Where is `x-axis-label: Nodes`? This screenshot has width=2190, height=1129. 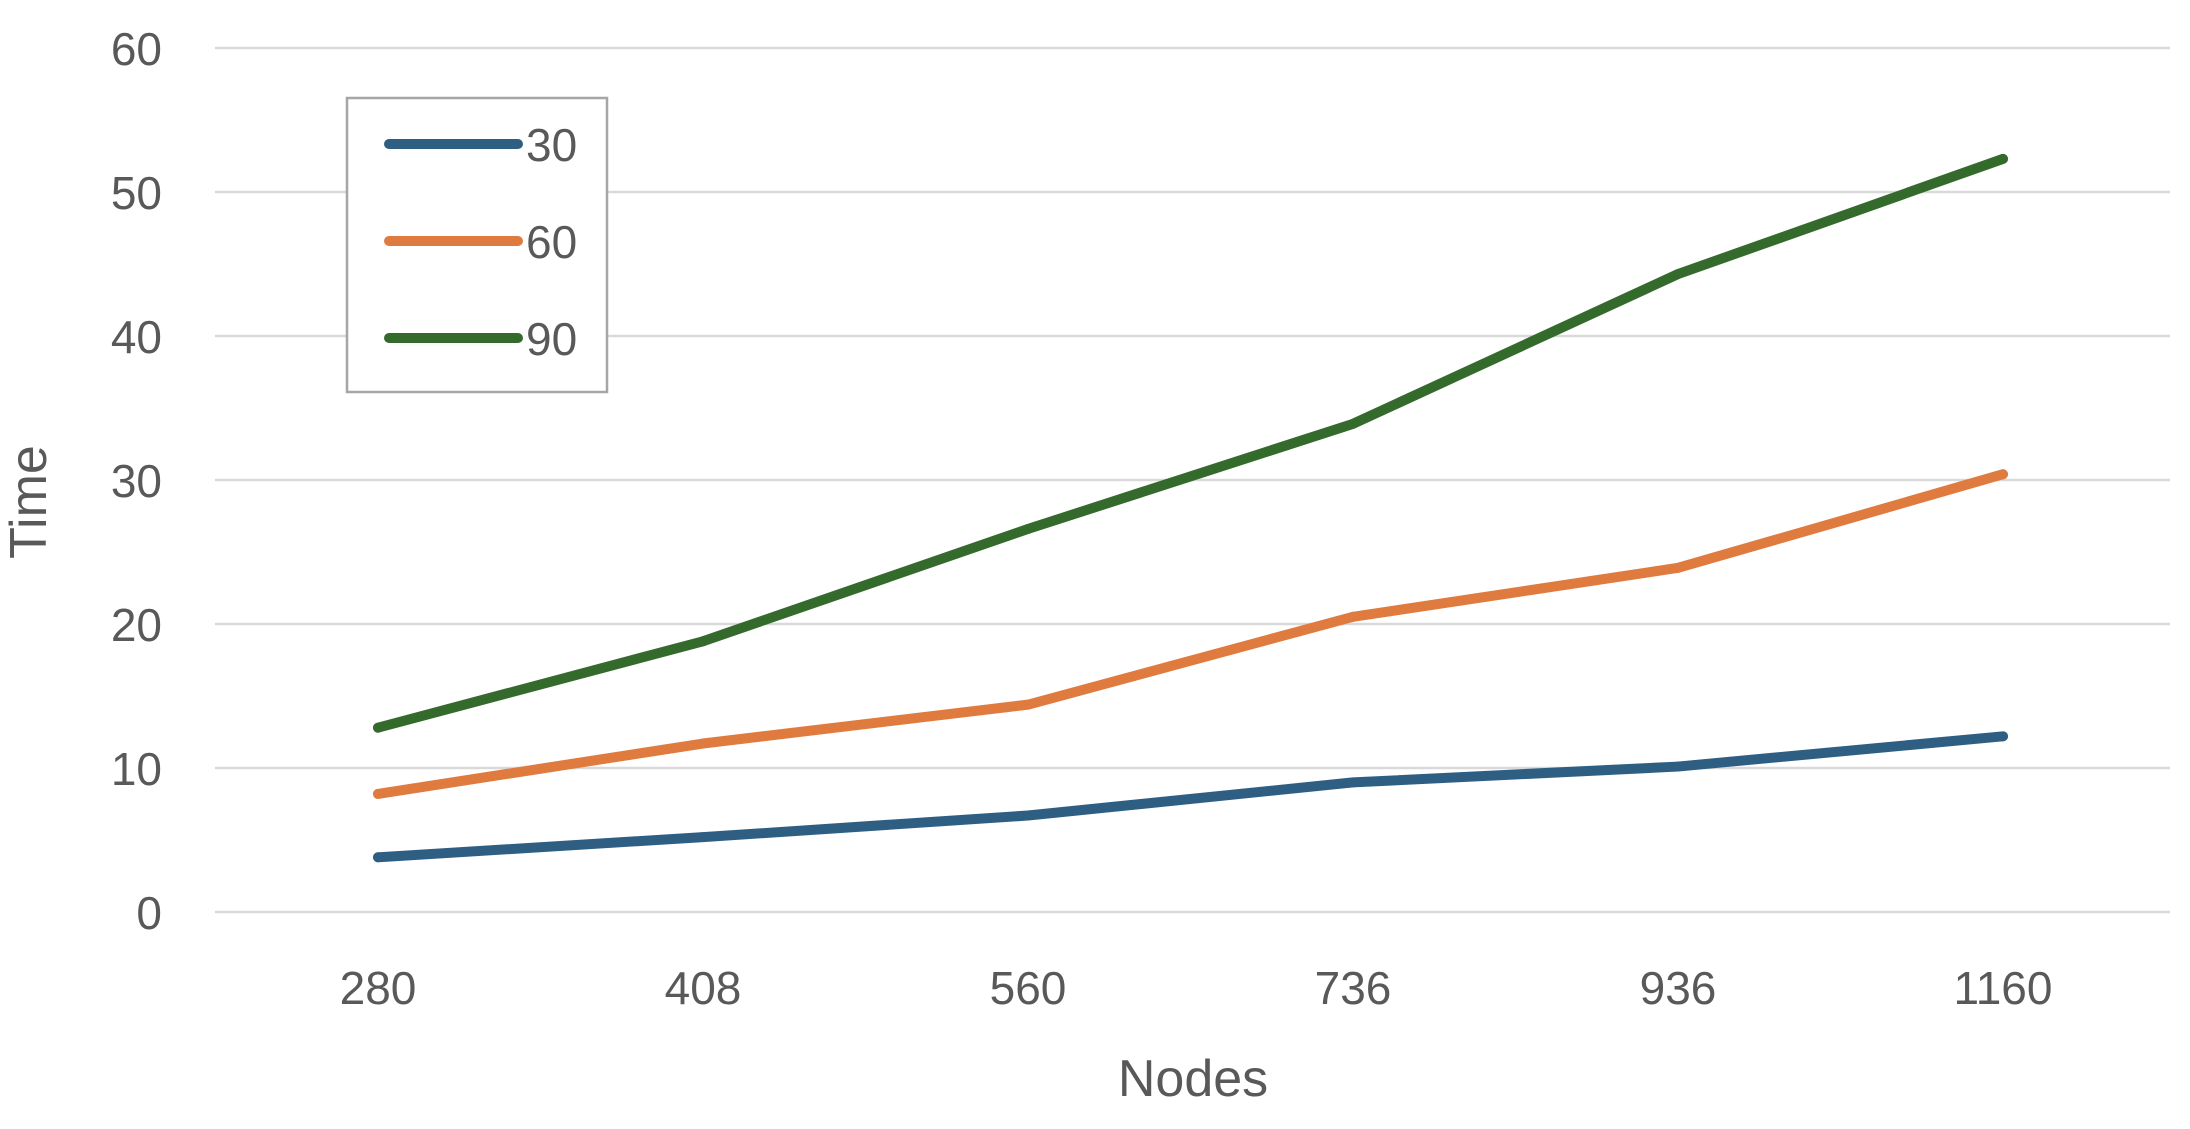 x-axis-label: Nodes is located at coordinates (1193, 1079).